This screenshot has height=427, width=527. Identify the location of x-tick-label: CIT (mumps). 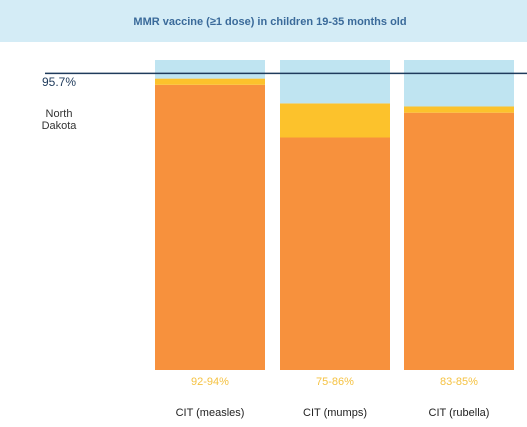
(335, 413).